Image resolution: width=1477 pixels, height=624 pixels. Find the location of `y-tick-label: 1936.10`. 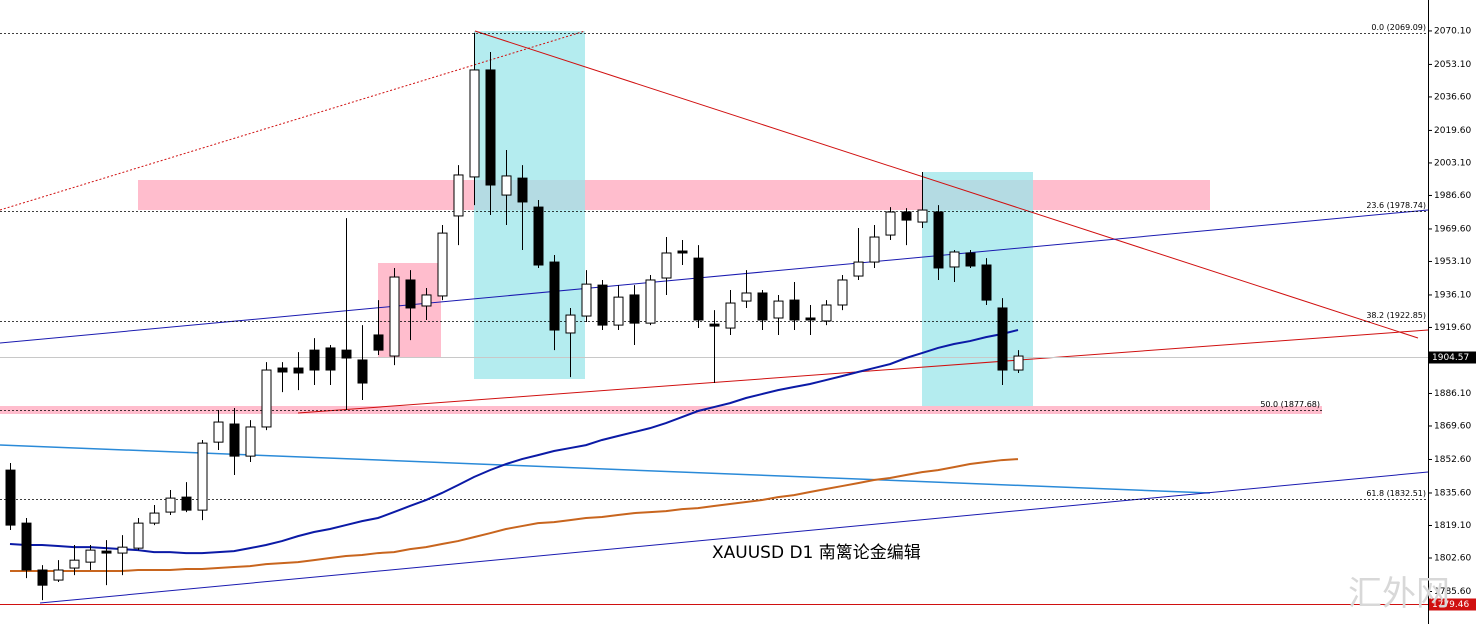

y-tick-label: 1936.10 is located at coordinates (1452, 295).